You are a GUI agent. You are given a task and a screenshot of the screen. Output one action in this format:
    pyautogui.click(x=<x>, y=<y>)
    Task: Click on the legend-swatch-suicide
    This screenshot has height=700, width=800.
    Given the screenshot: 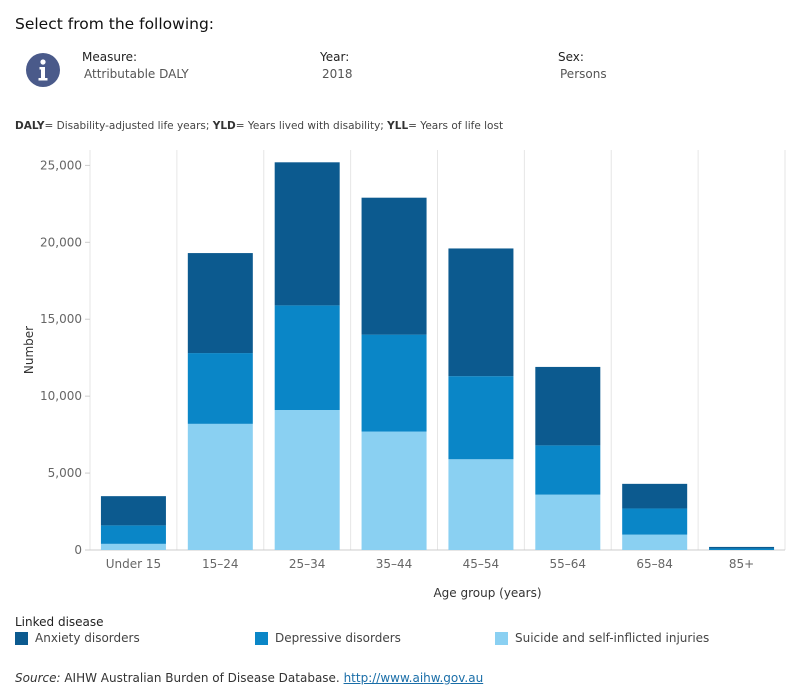 What is the action you would take?
    pyautogui.click(x=501, y=638)
    